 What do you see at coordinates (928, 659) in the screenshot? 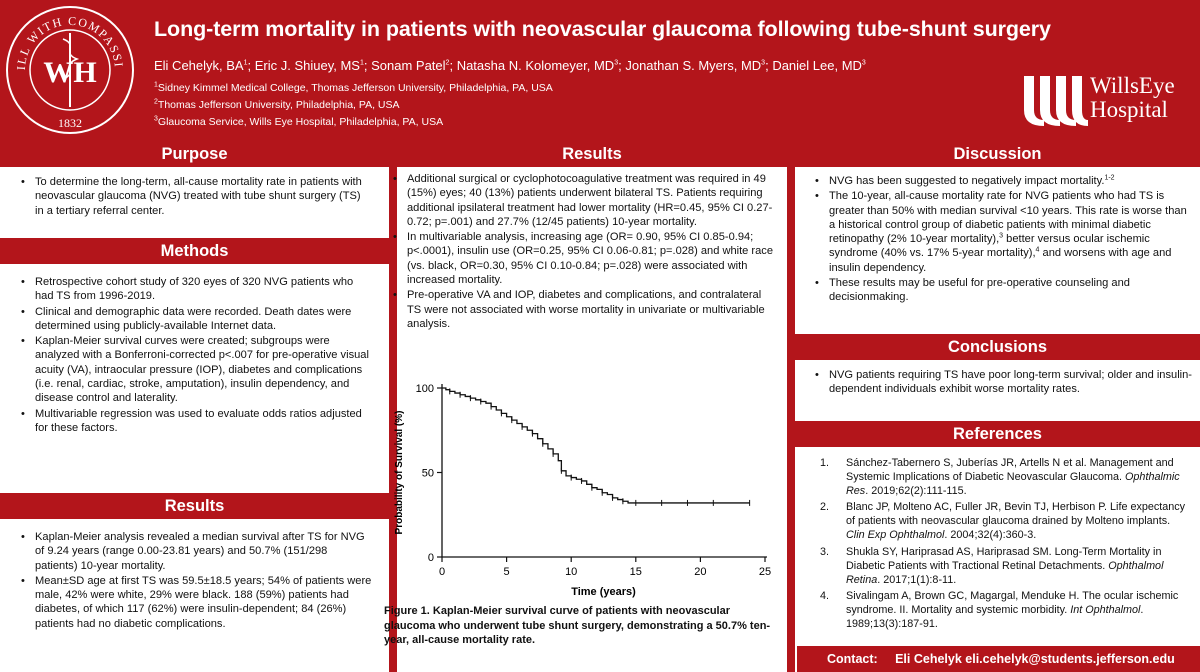
I see `contact-name: Eli Cehelyk` at bounding box center [928, 659].